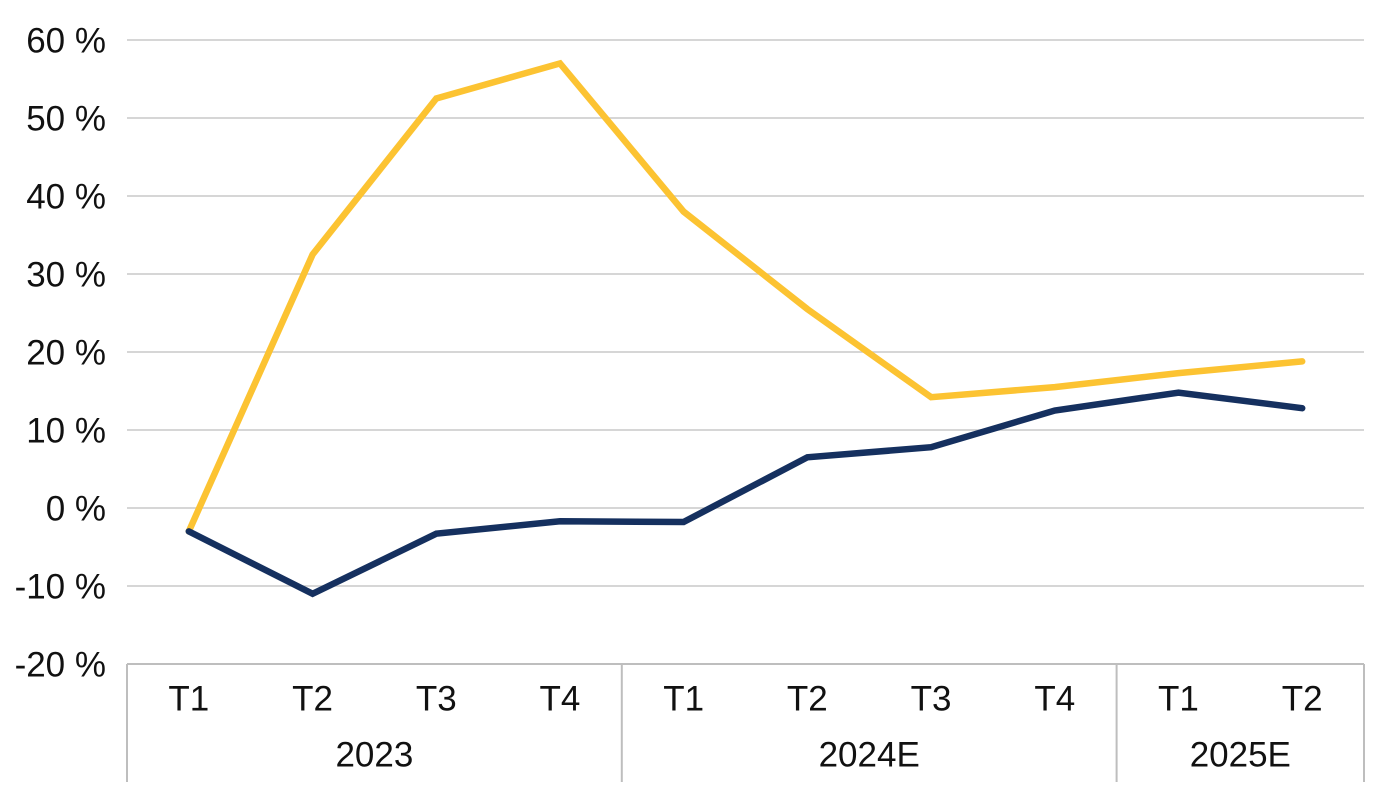  Describe the element at coordinates (66, 41) in the screenshot. I see `y-tick-label: 60 %` at that location.